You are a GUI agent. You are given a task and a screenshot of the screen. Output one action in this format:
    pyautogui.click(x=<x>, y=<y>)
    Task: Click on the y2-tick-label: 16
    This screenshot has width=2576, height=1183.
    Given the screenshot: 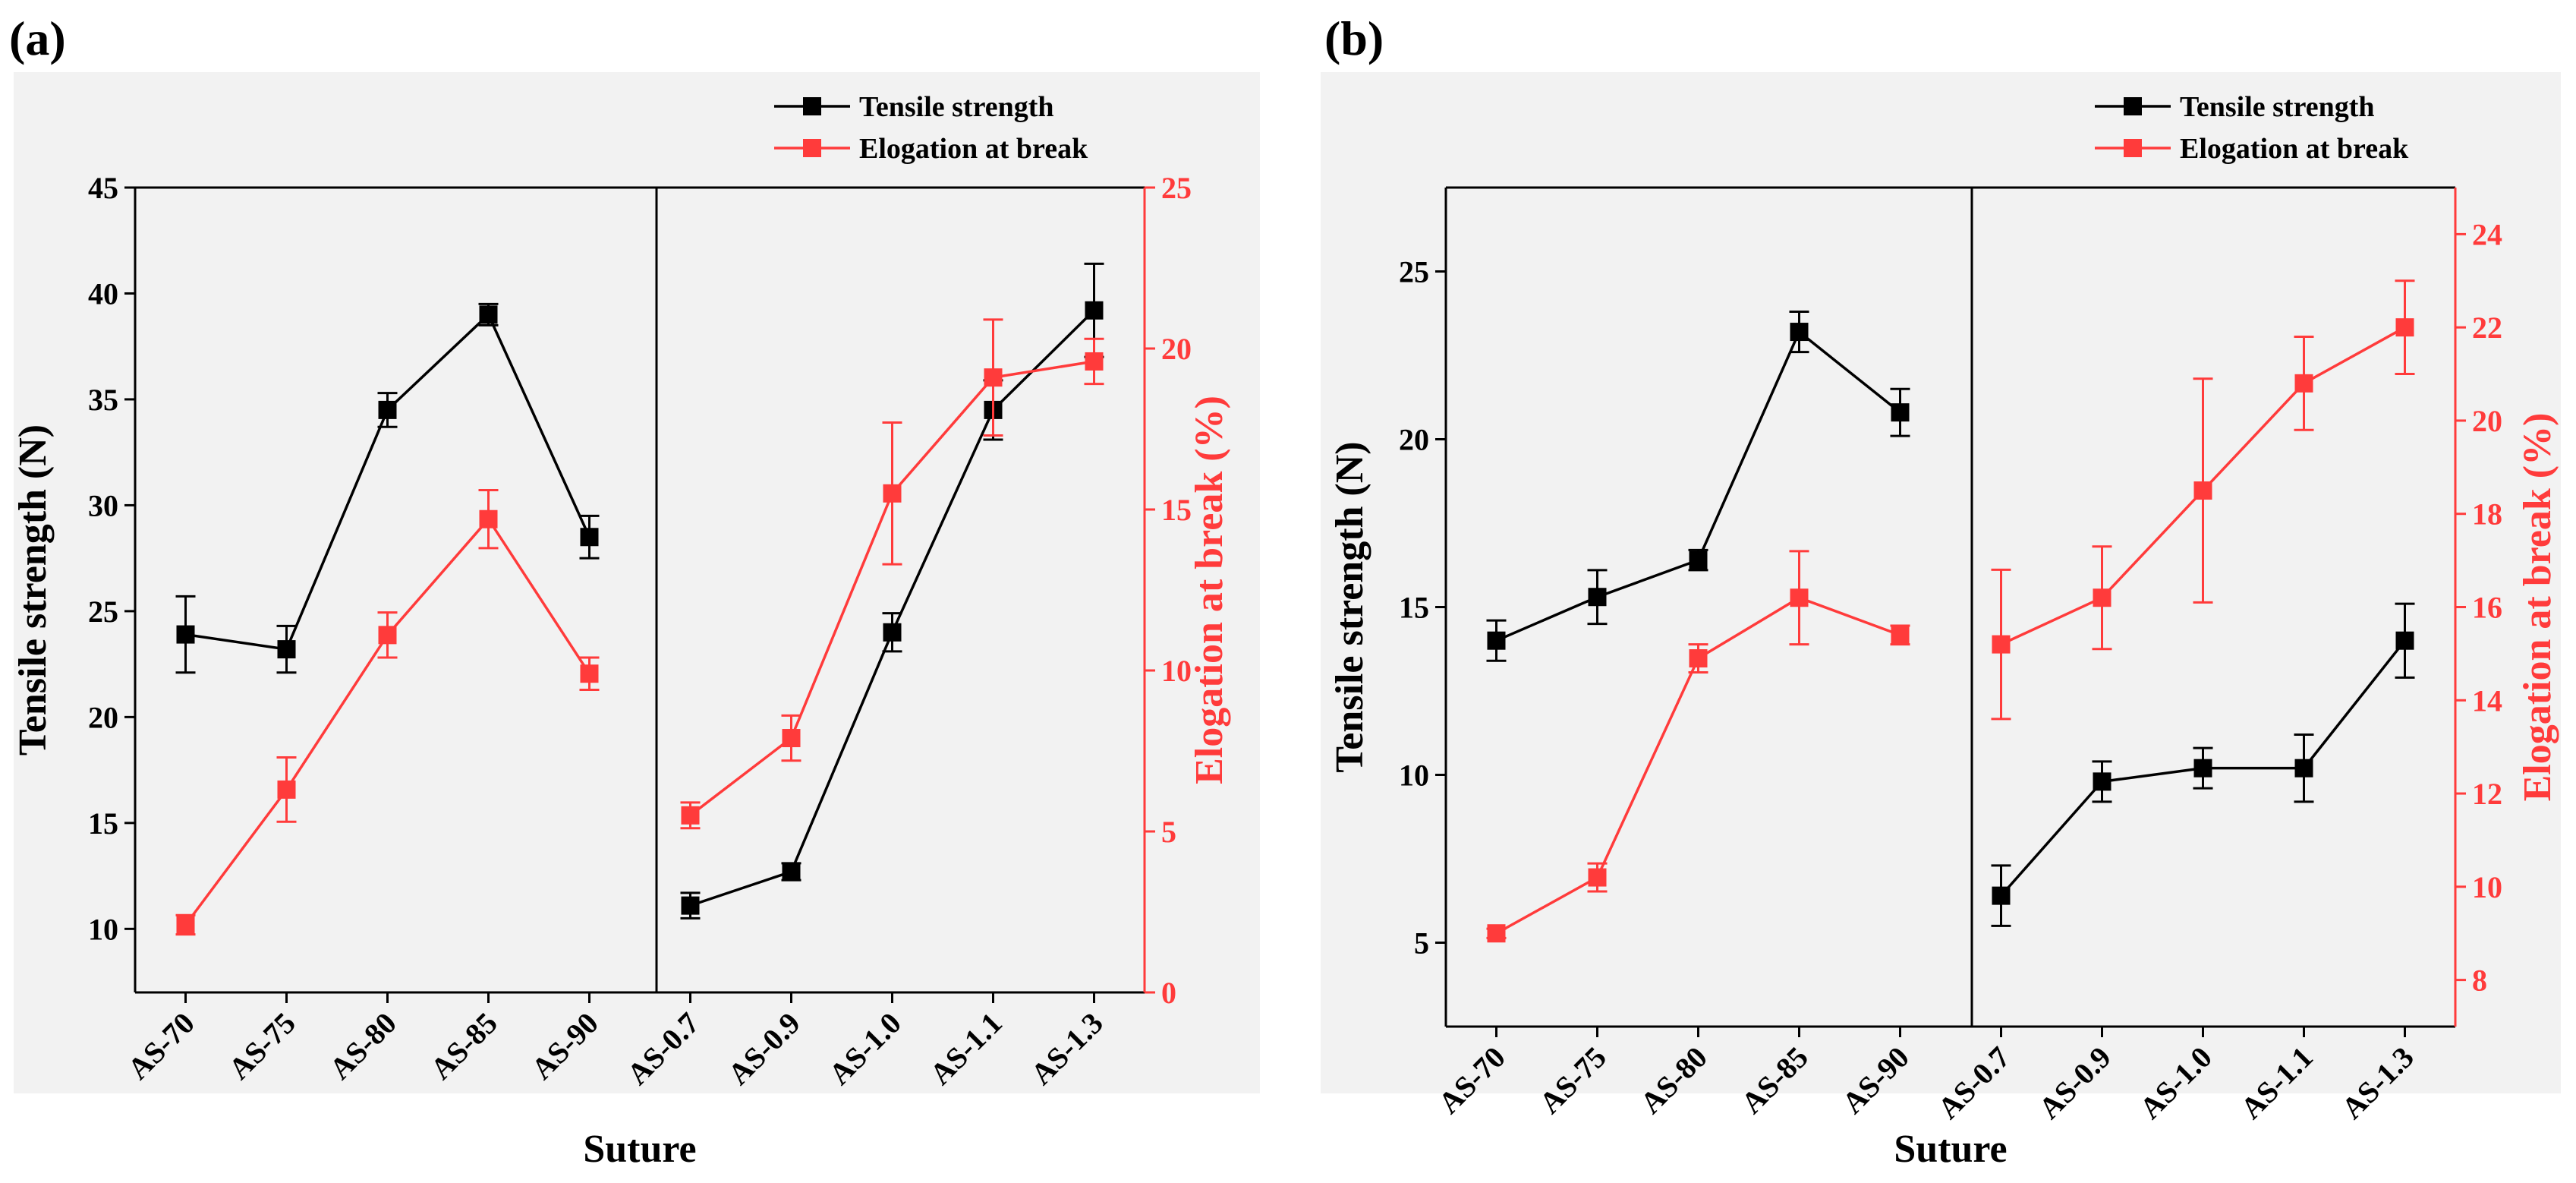 What is the action you would take?
    pyautogui.click(x=2487, y=608)
    